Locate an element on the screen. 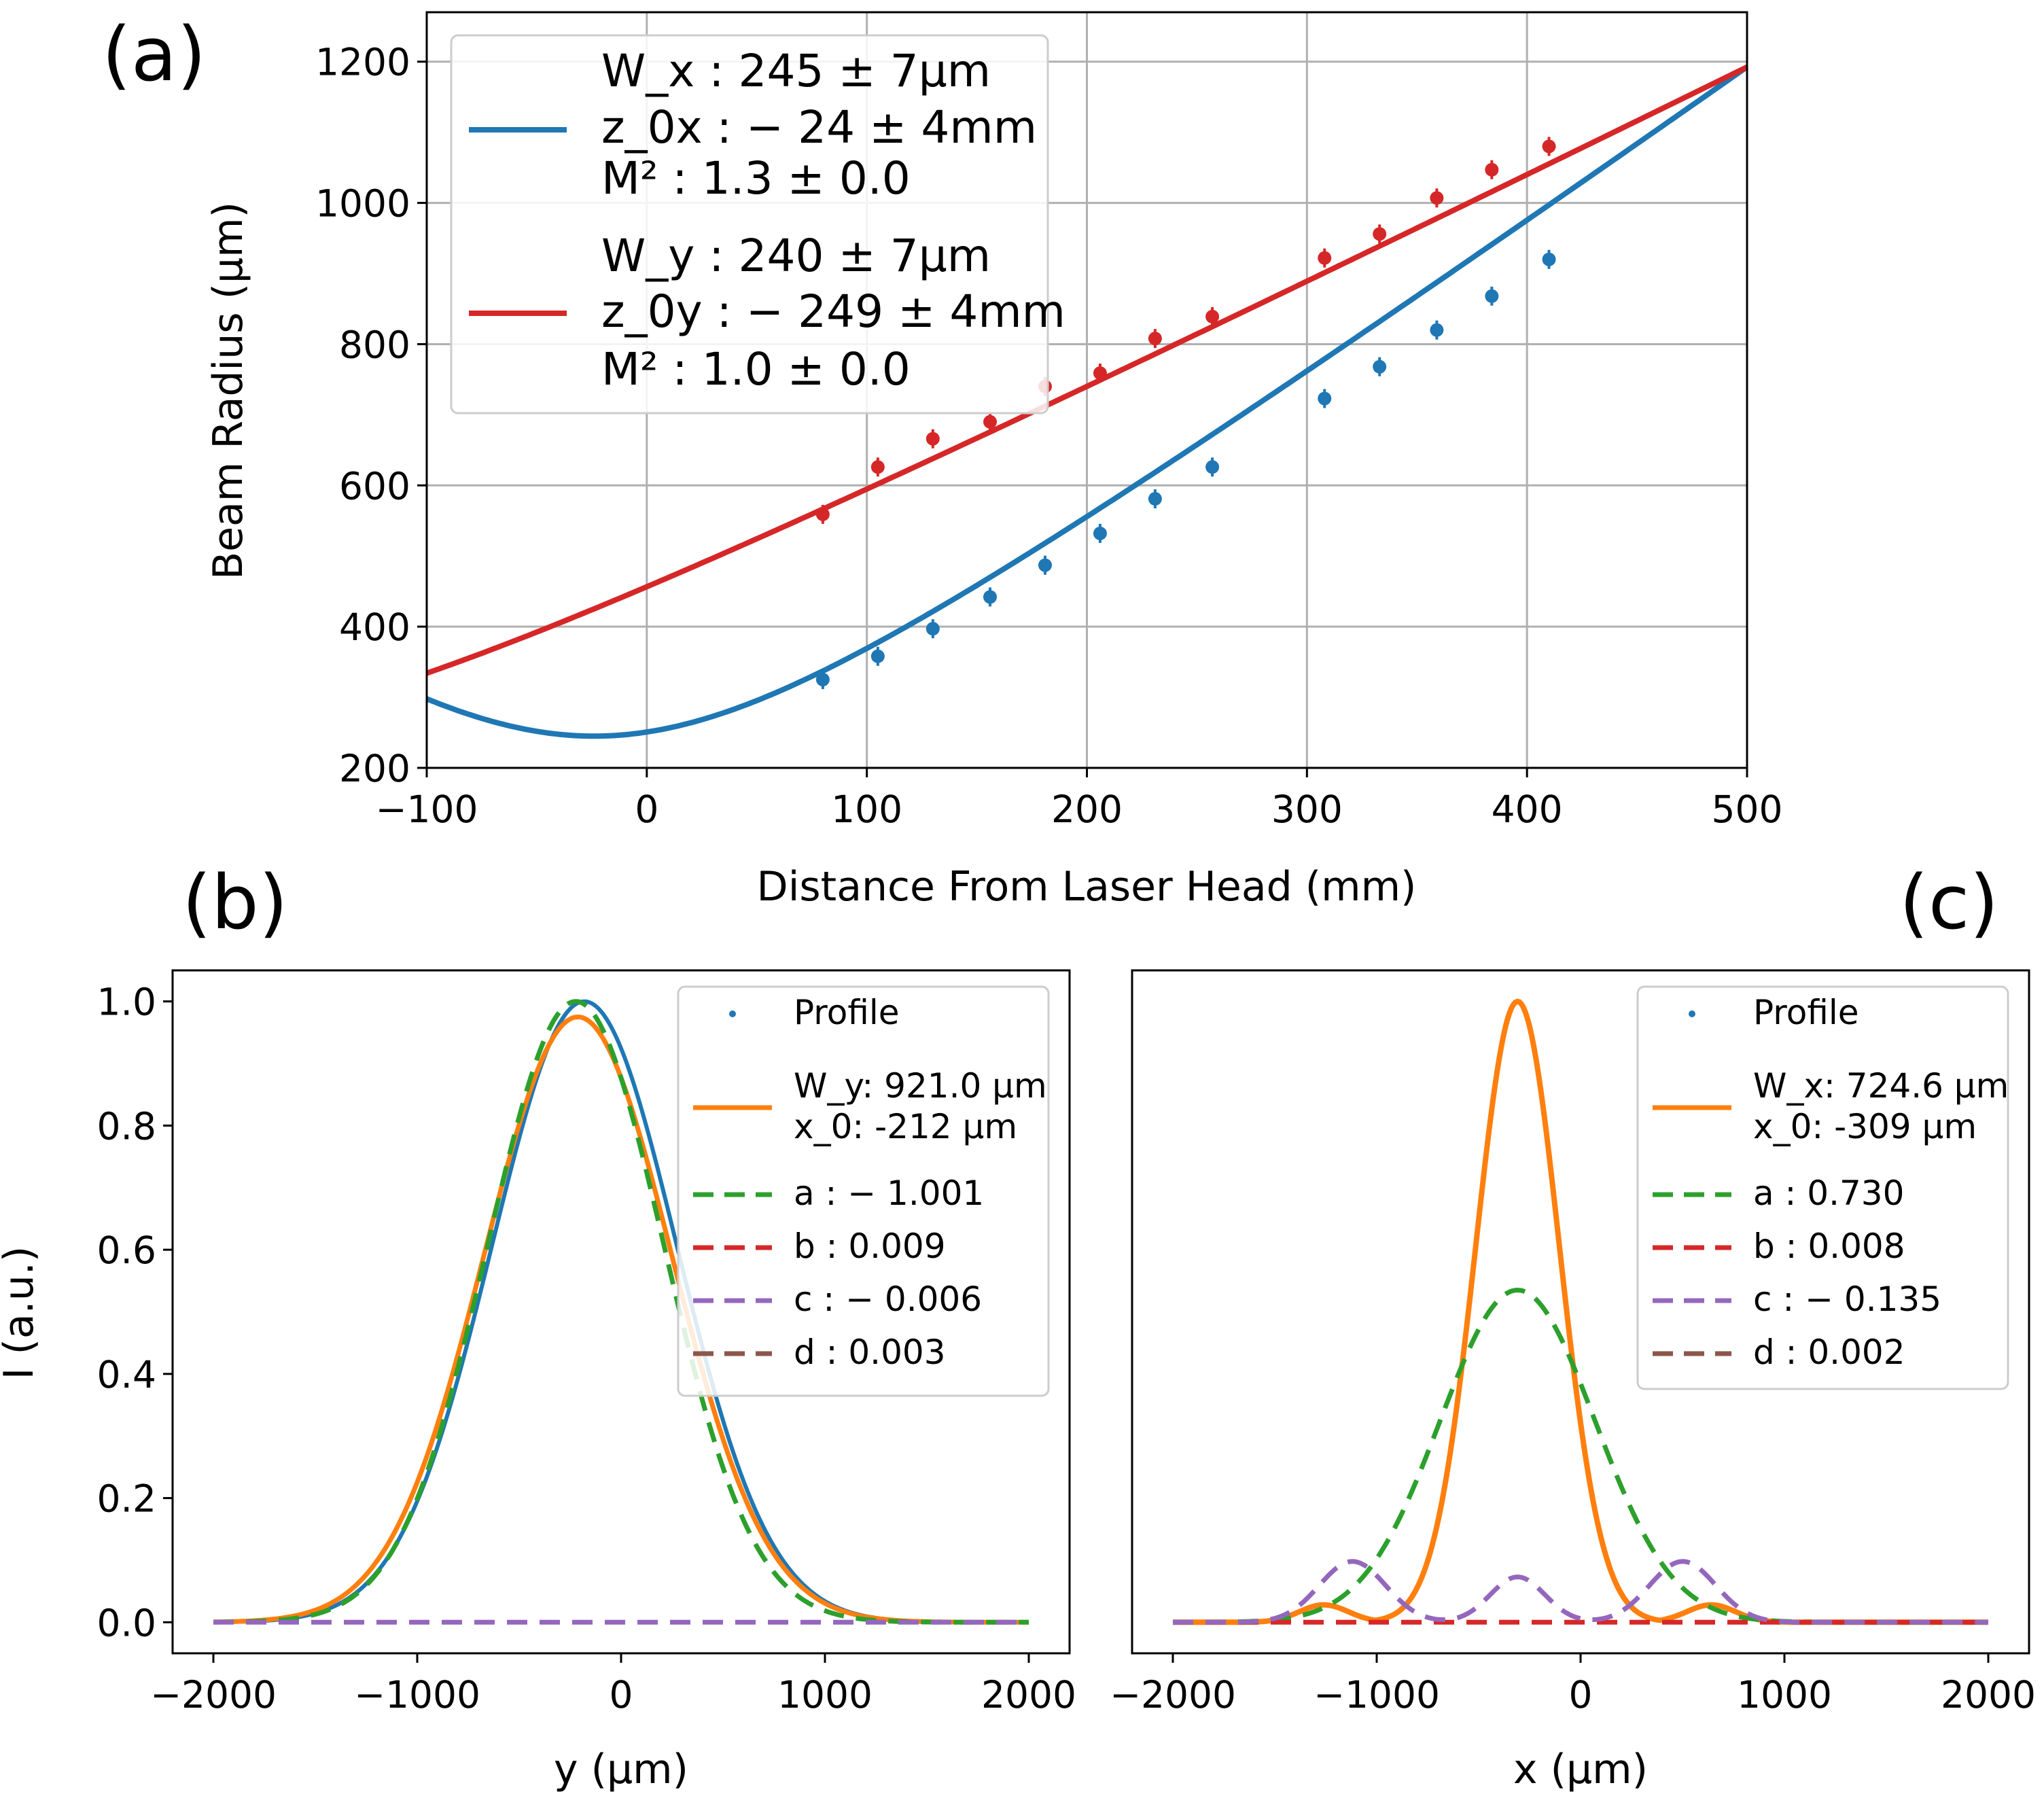 The image size is (2044, 1796). b-legend-text-1-0: W_y: 921.0 μm is located at coordinates (920, 1086).